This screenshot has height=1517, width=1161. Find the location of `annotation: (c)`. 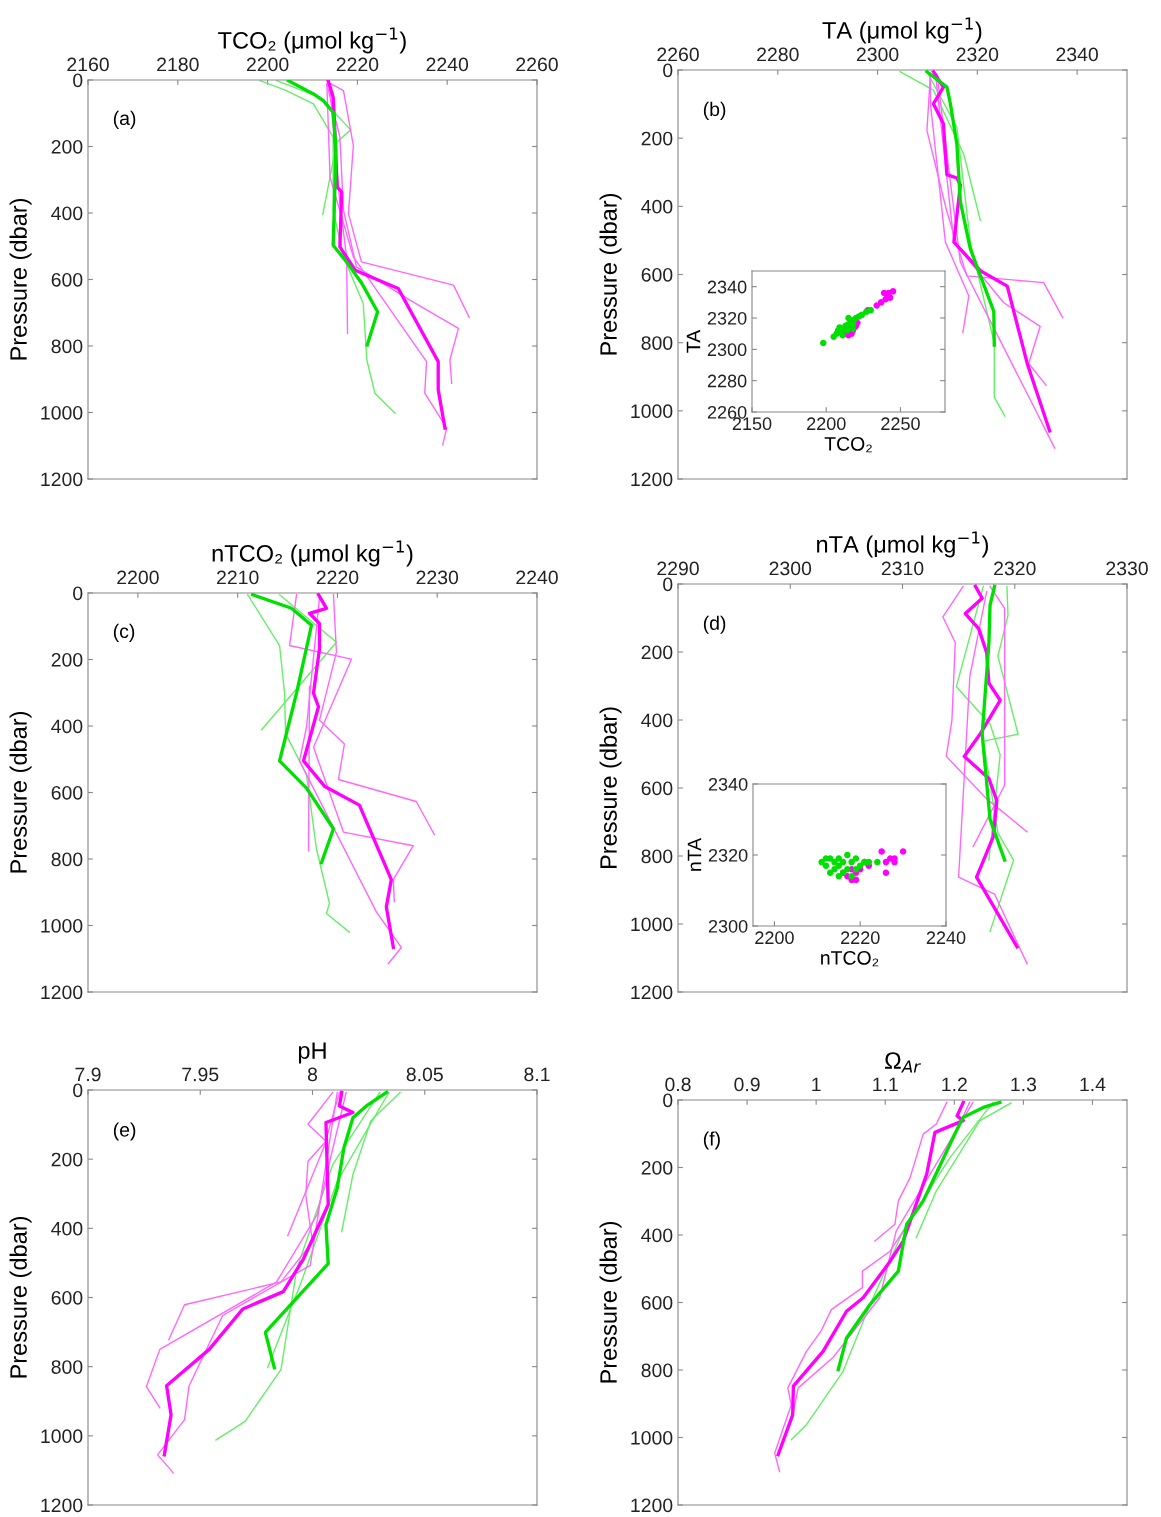

annotation: (c) is located at coordinates (124, 632).